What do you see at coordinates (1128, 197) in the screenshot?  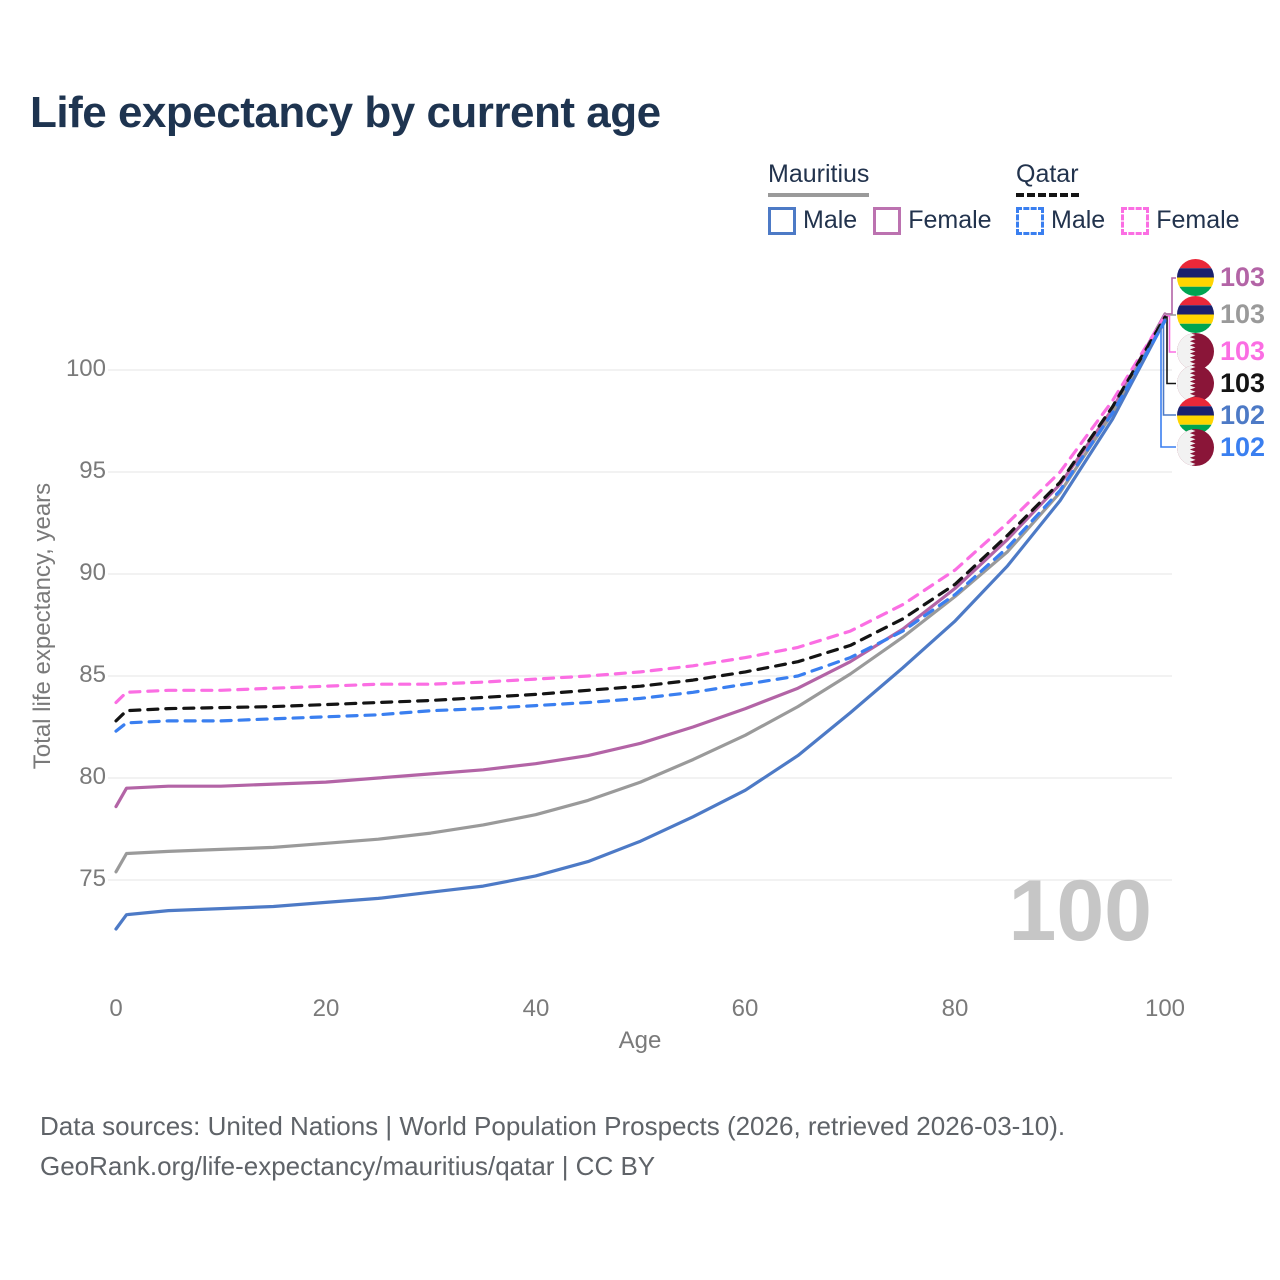 I see `legend-group-qatar: Qatar Male Female` at bounding box center [1128, 197].